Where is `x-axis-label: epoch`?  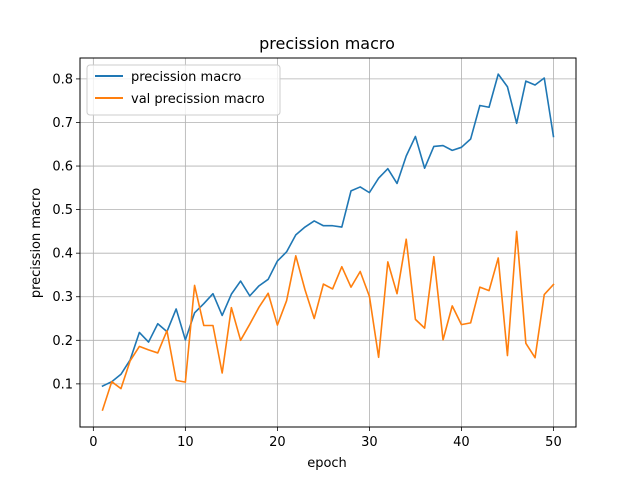 x-axis-label: epoch is located at coordinates (327, 463).